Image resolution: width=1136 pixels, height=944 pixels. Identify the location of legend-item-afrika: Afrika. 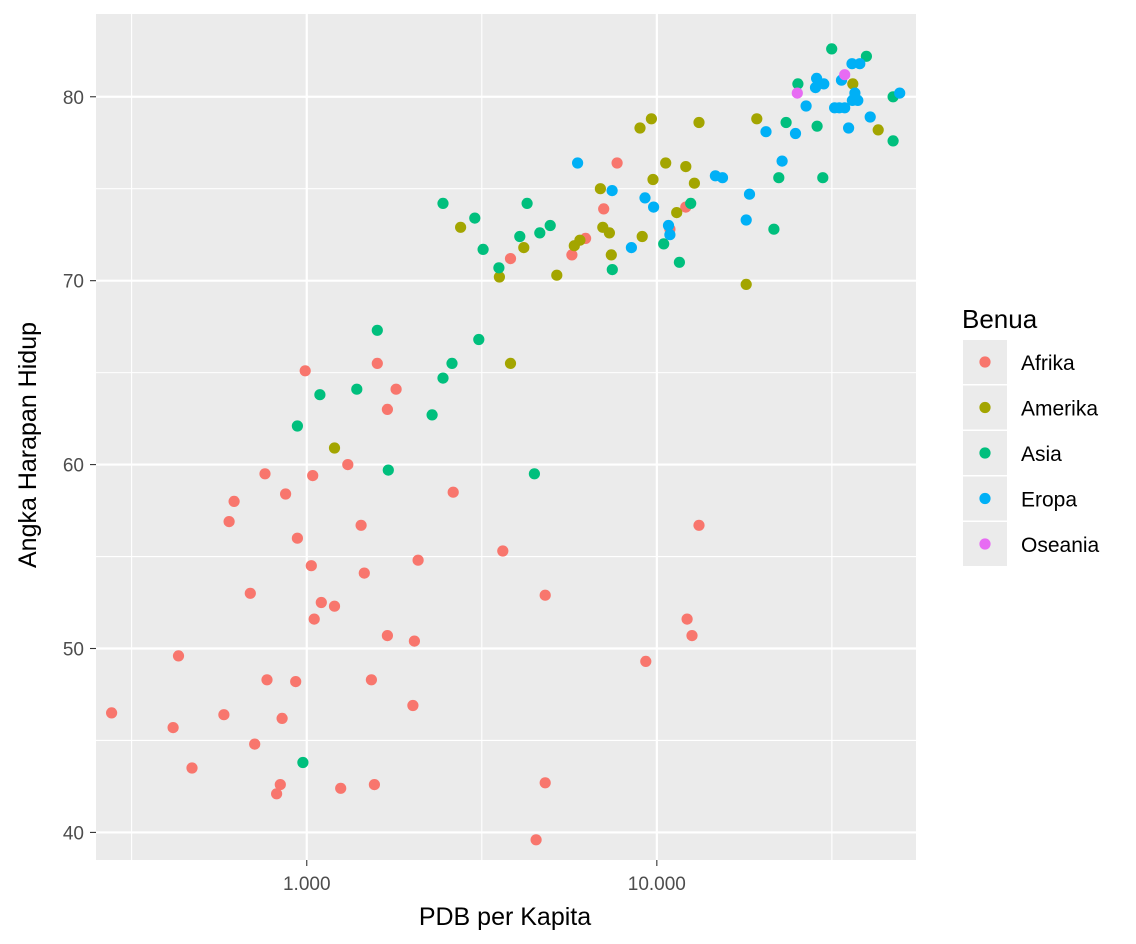
(1019, 362).